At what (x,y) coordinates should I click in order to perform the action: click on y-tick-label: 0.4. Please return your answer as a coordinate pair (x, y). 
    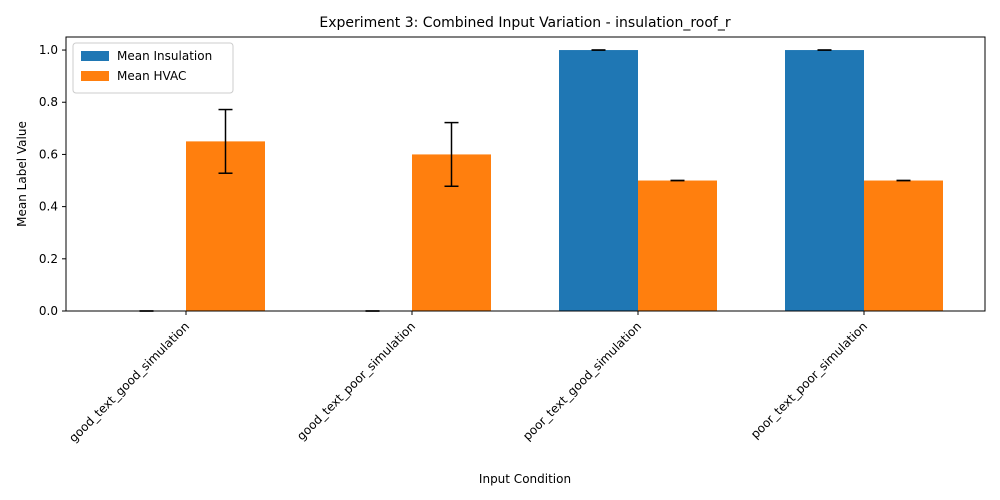
    Looking at the image, I should click on (48, 207).